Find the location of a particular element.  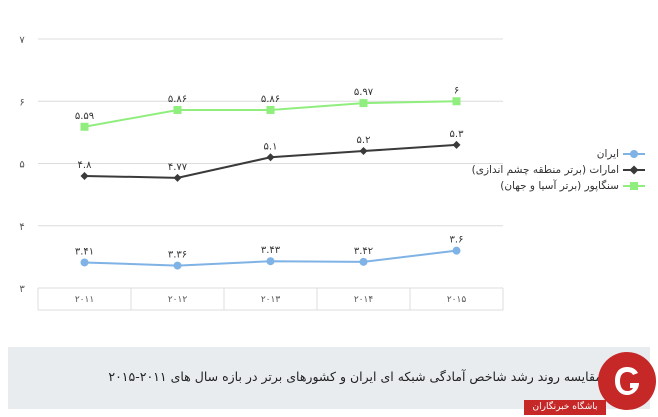

x-tick-label: ۲۰۱۵ is located at coordinates (457, 300).